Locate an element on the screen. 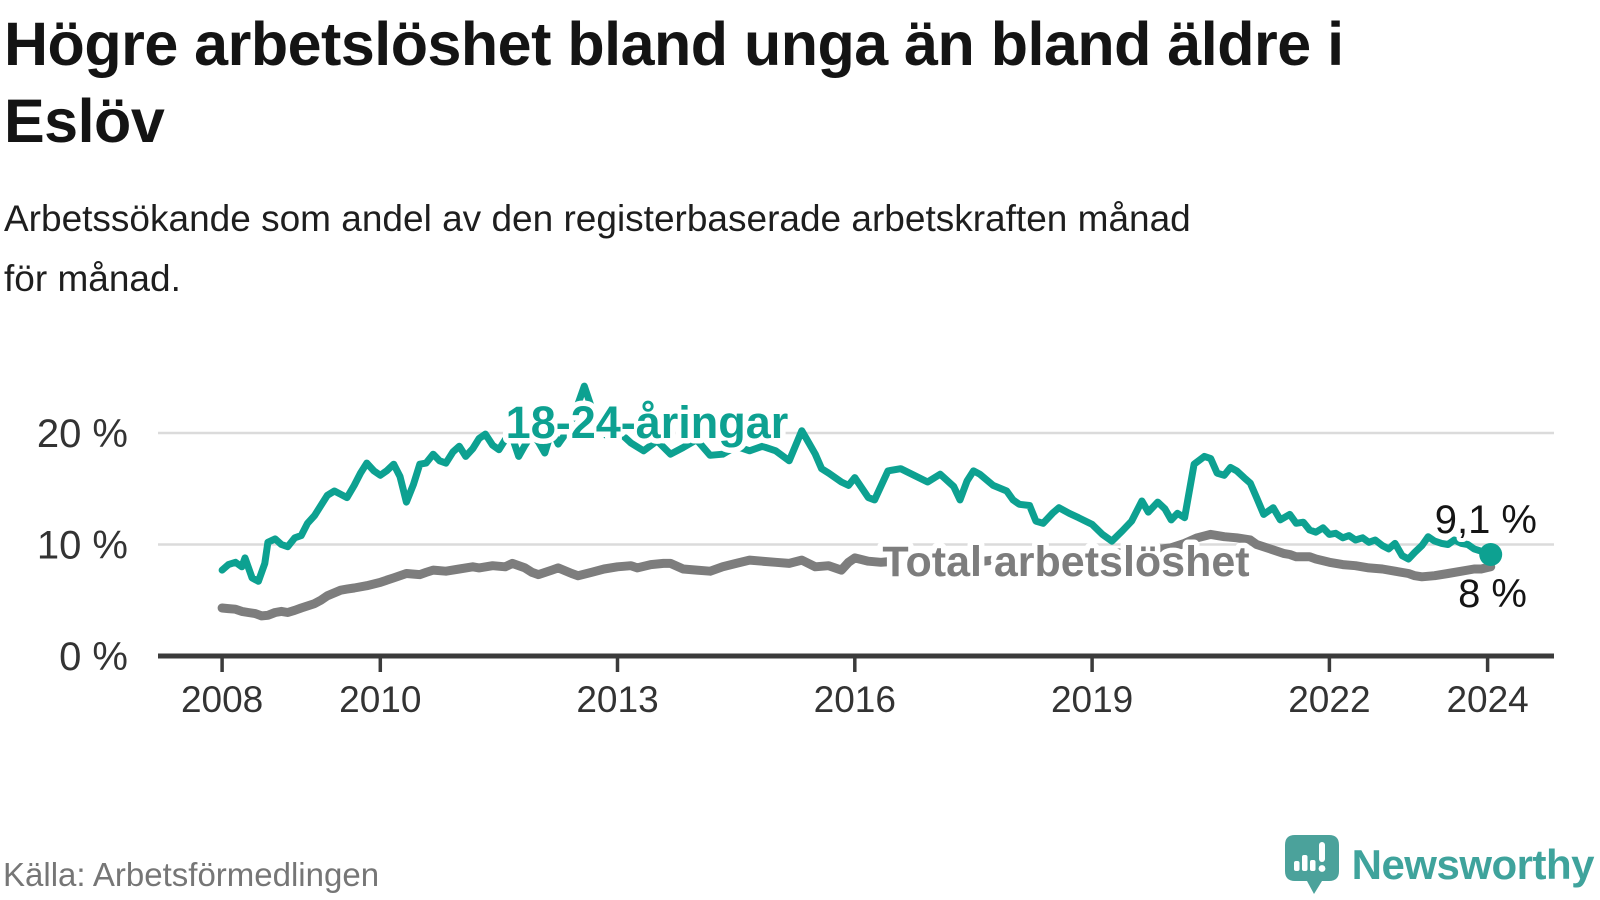 The height and width of the screenshot is (900, 1600). x-tick-label-2016: 2016 is located at coordinates (855, 699).